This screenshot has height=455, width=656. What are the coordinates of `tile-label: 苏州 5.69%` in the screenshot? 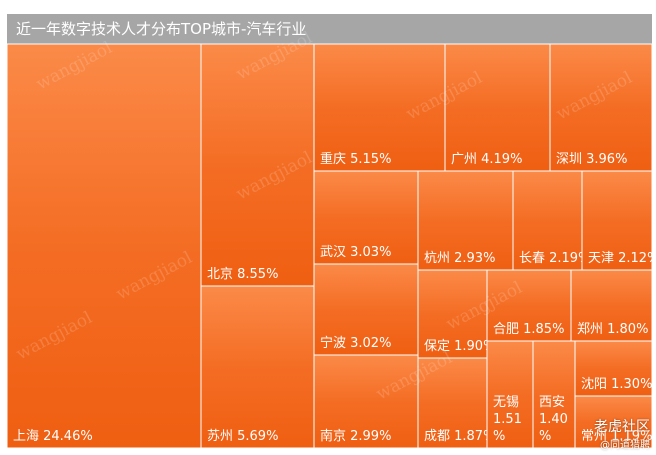 It's located at (242, 436).